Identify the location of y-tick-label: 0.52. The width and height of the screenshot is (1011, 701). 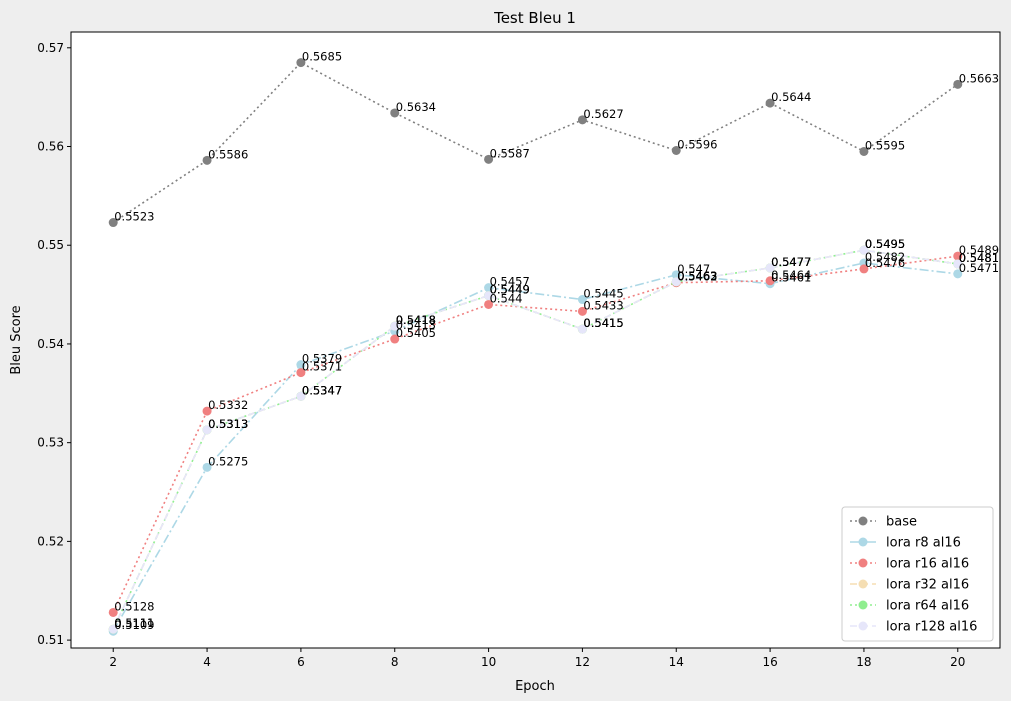
(50, 541).